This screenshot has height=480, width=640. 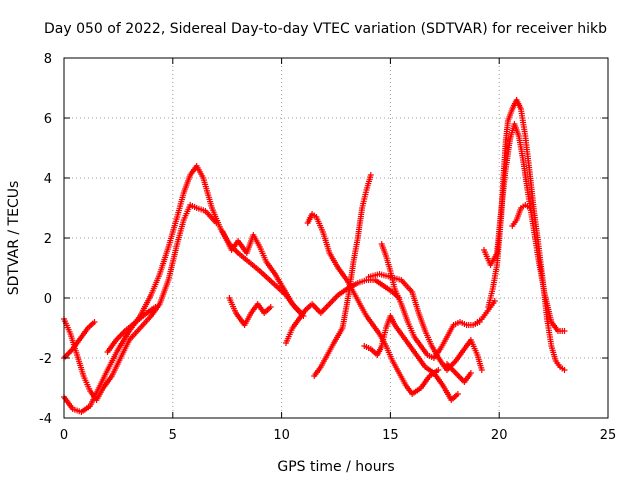 What do you see at coordinates (390, 435) in the screenshot?
I see `x-tick-label: 15` at bounding box center [390, 435].